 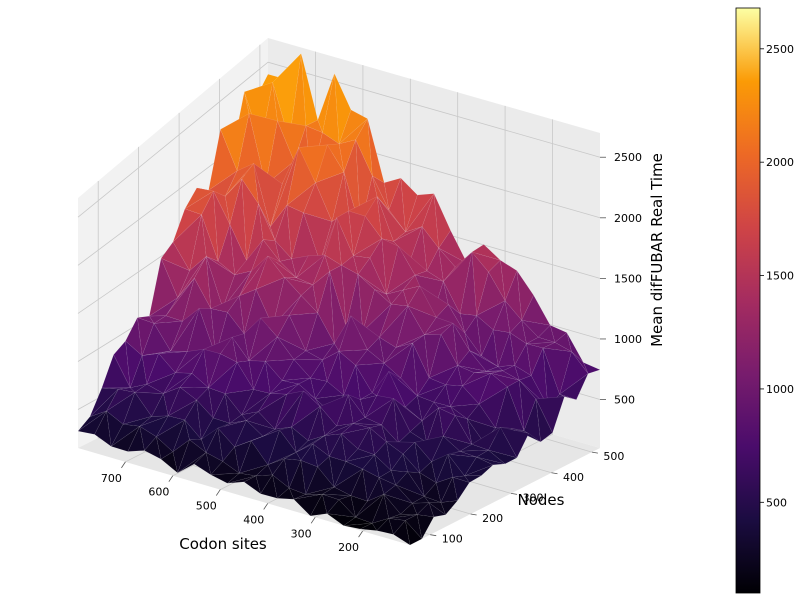 I want to click on colorbar: 500 1000 1500 2000 2500, so click(x=764, y=300).